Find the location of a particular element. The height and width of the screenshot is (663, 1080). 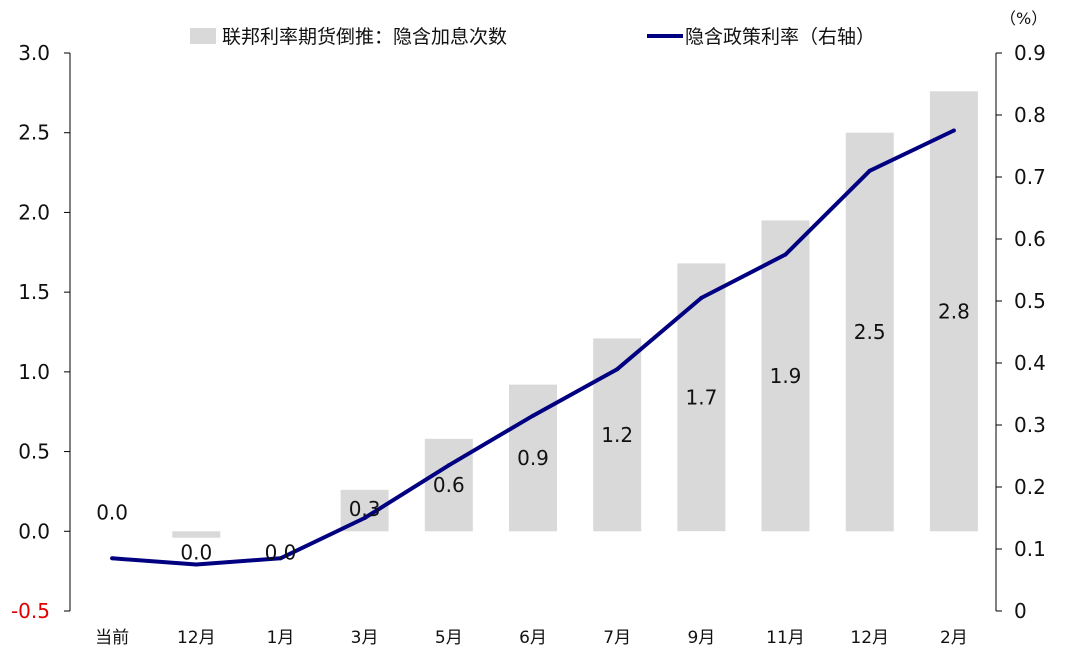

category-label-5: 6月 is located at coordinates (533, 638).